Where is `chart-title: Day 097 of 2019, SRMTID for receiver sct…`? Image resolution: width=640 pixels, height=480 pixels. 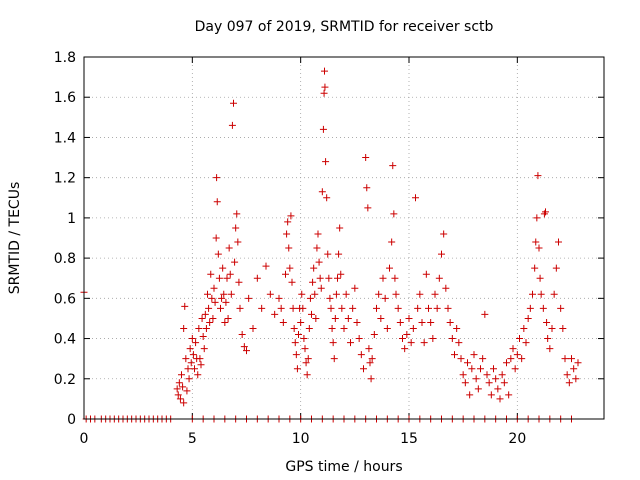 chart-title: Day 097 of 2019, SRMTID for receiver sct… is located at coordinates (344, 27).